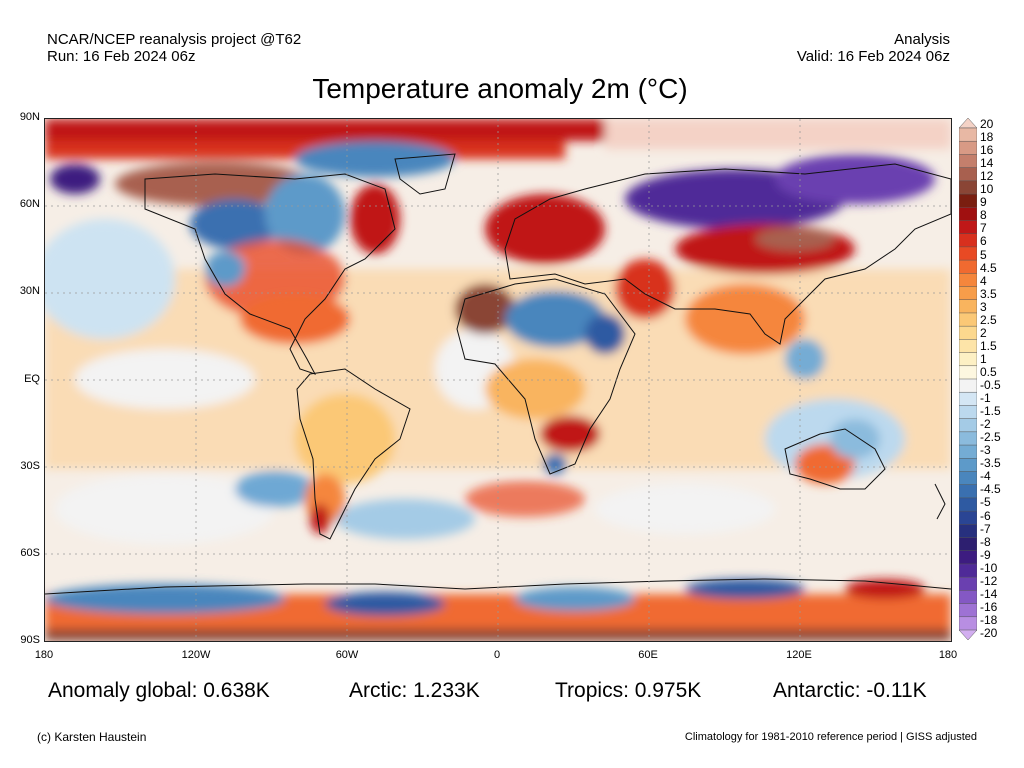 The width and height of the screenshot is (1024, 768). What do you see at coordinates (983, 228) in the screenshot?
I see `colorbar-label: 7` at bounding box center [983, 228].